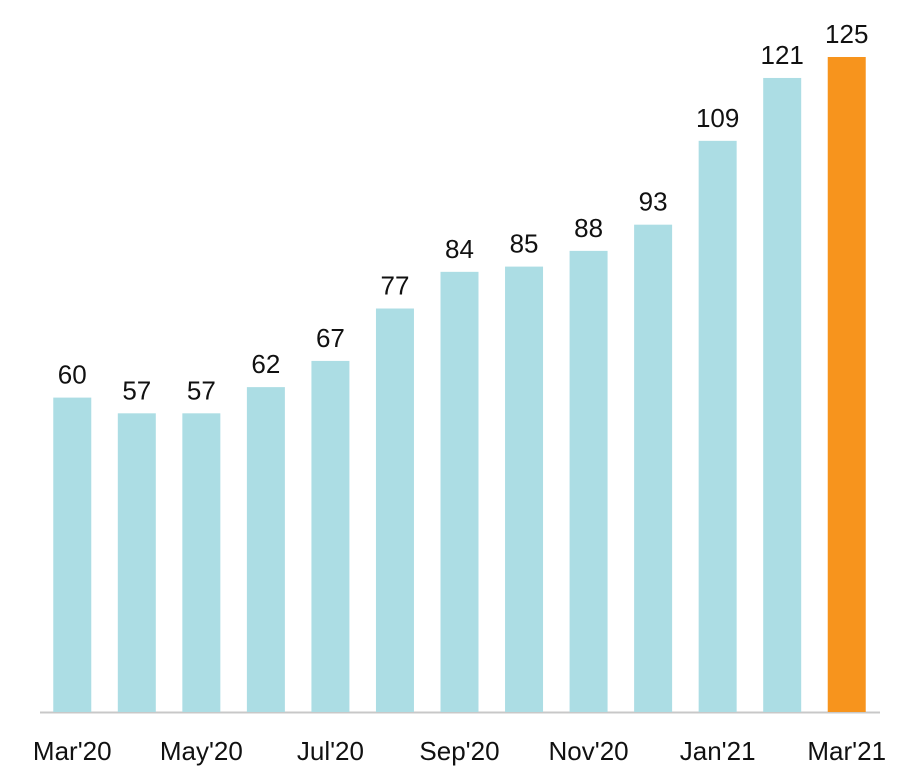 This screenshot has height=780, width=916. What do you see at coordinates (588, 228) in the screenshot?
I see `value-label: 88` at bounding box center [588, 228].